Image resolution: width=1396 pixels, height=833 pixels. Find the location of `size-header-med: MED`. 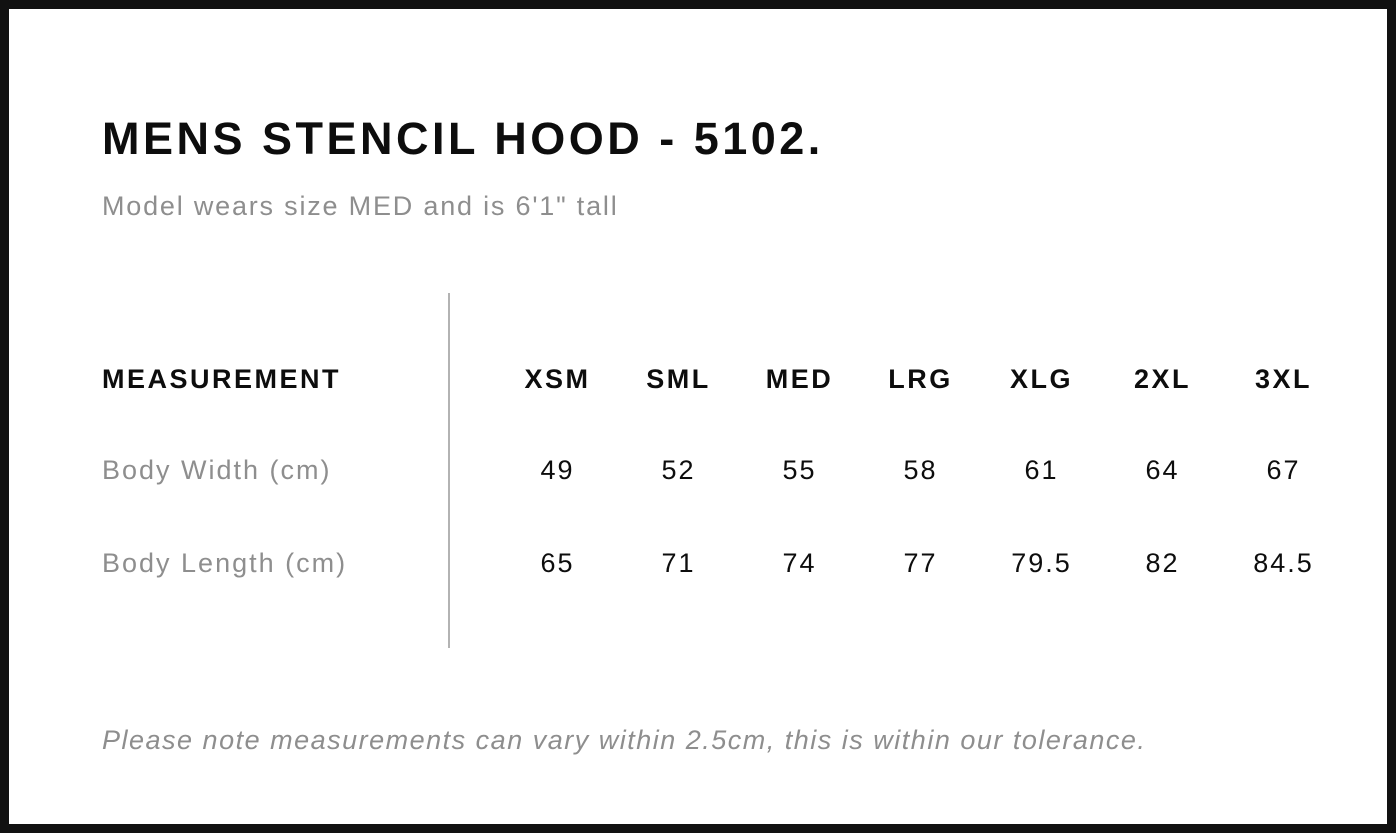

size-header-med: MED is located at coordinates (799, 379).